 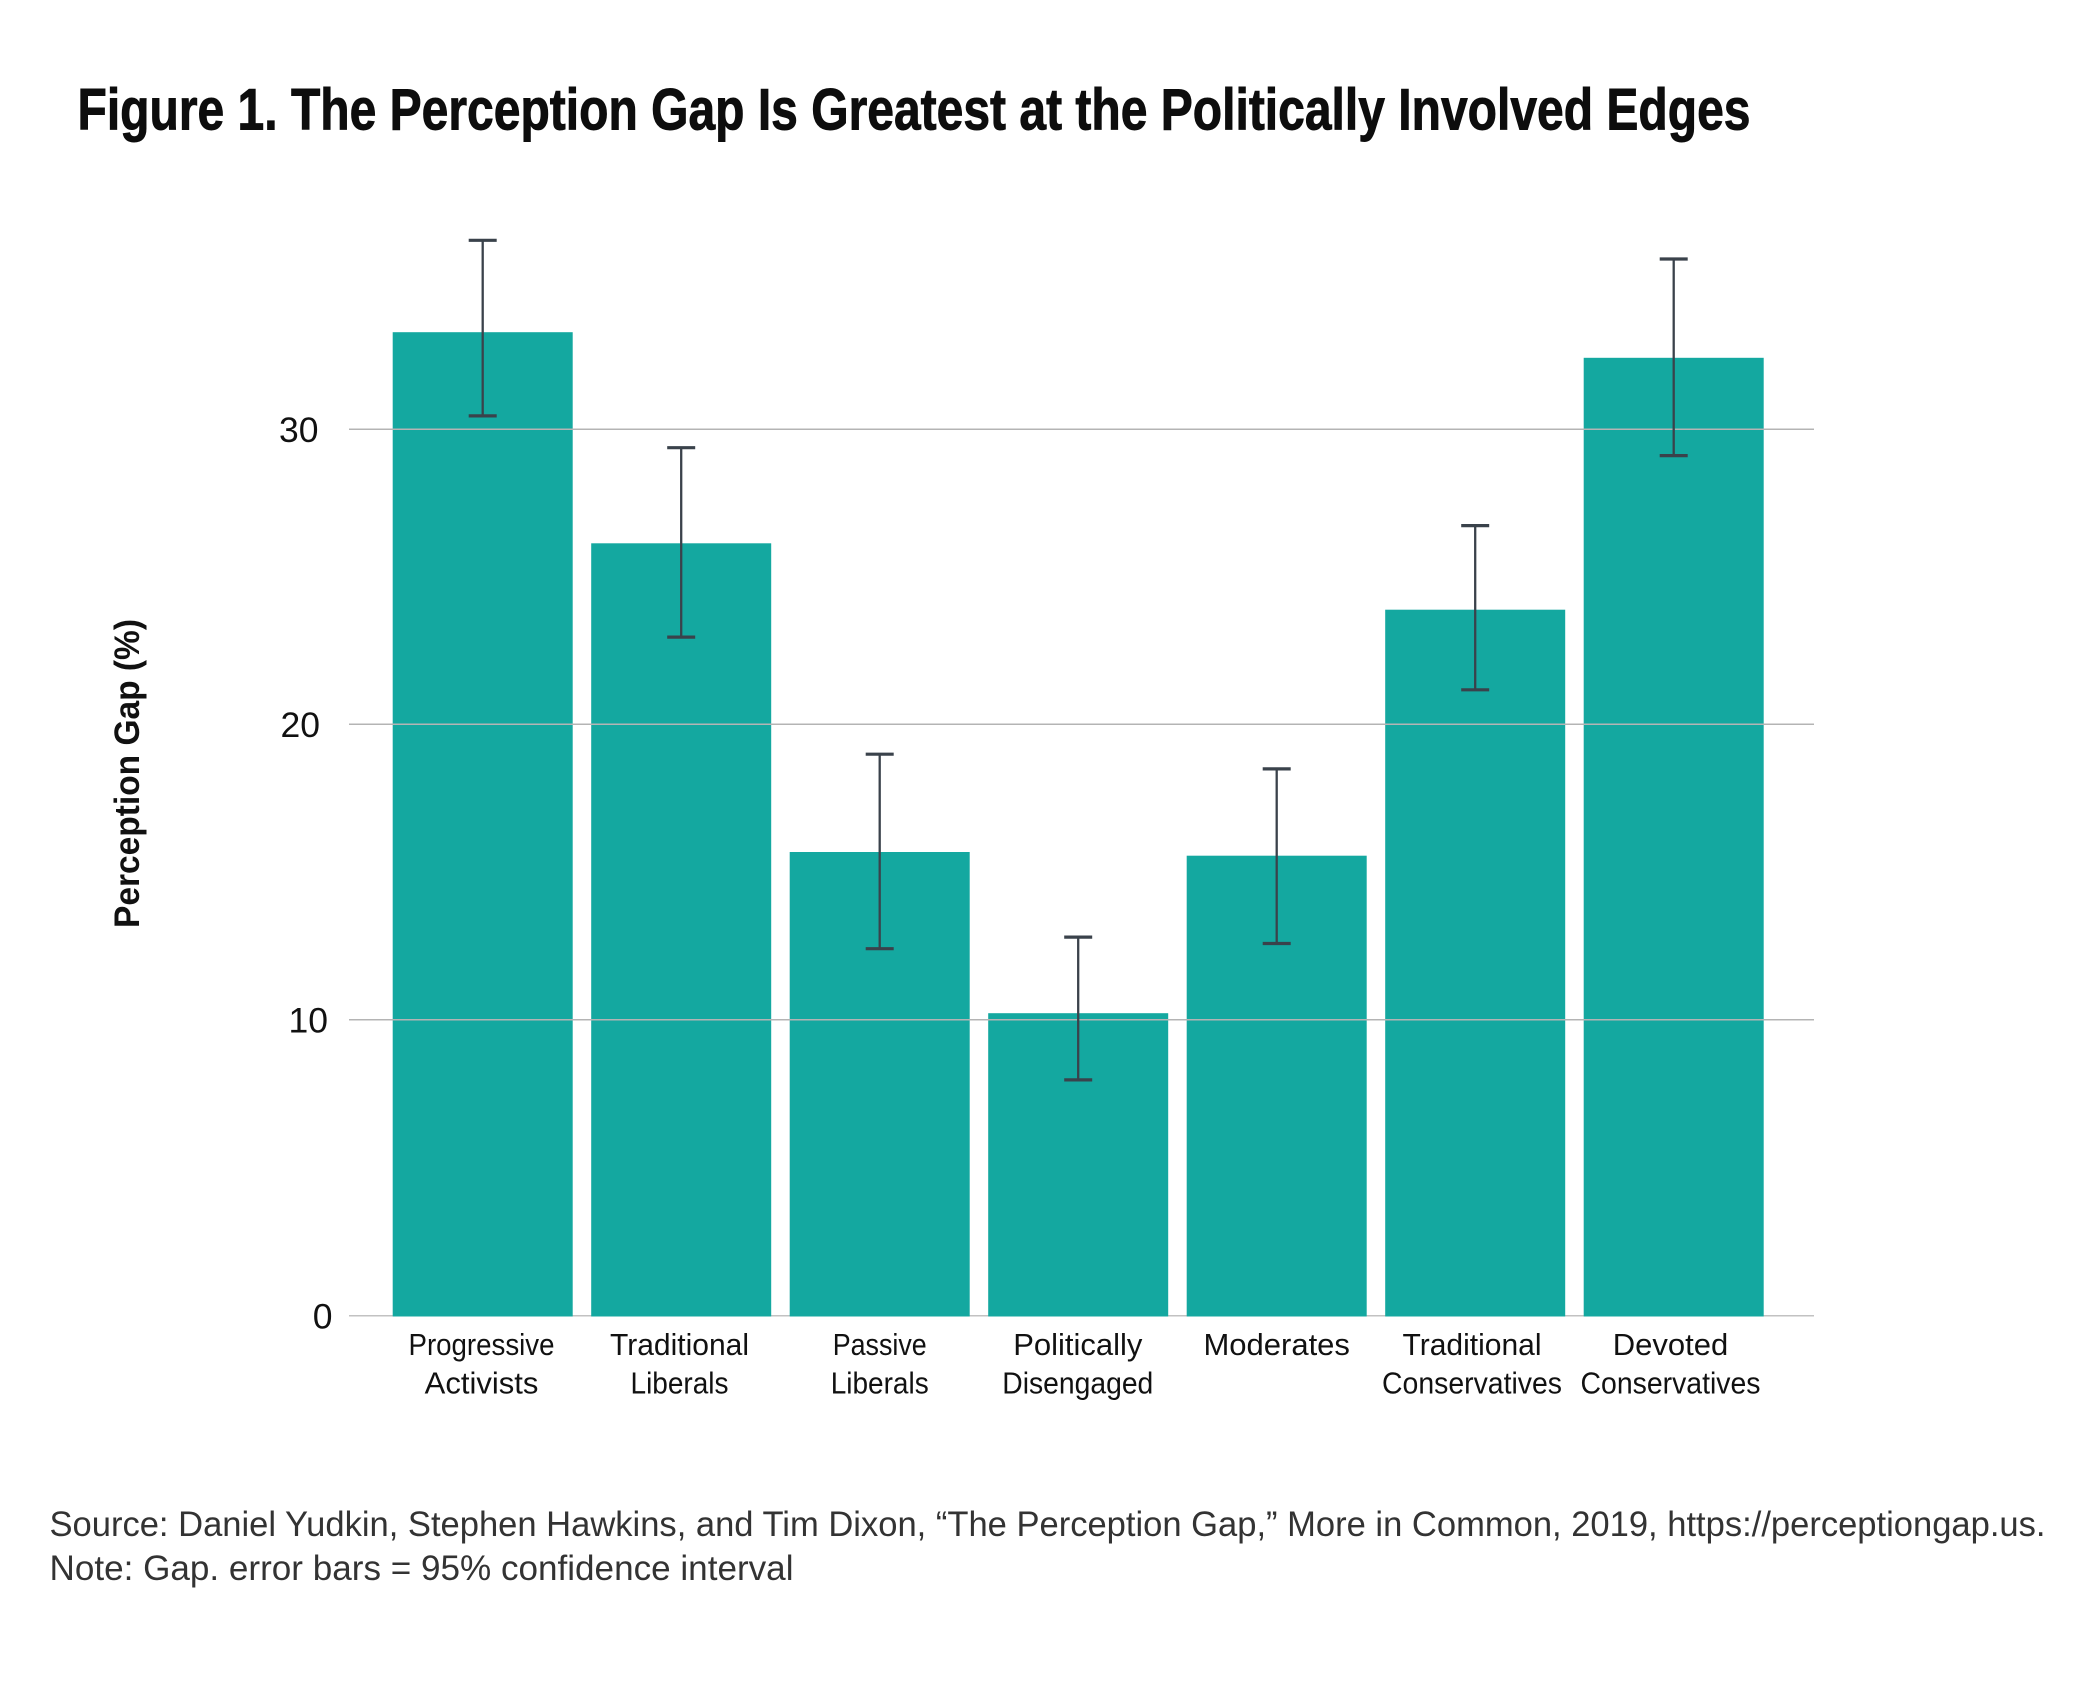 I want to click on svg-text: 20, so click(x=301, y=725).